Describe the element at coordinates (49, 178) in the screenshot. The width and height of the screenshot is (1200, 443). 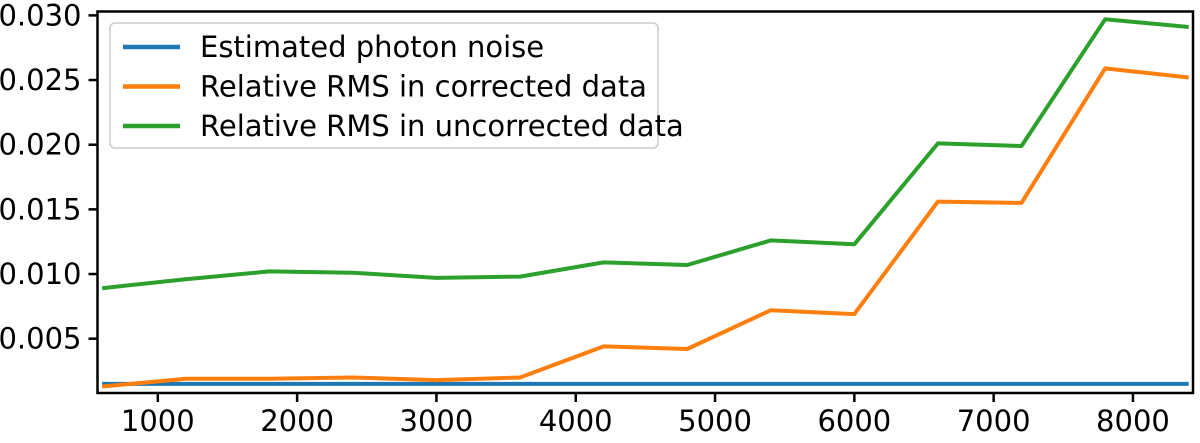
I see `y-axis: 0.005 0.010 0.015 0.020 0.025 0.030` at that location.